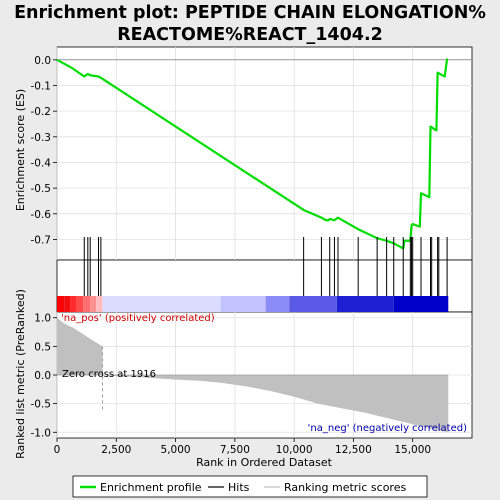 The width and height of the screenshot is (500, 500). I want to click on es-y-tick-label-1: -0.1, so click(41, 86).